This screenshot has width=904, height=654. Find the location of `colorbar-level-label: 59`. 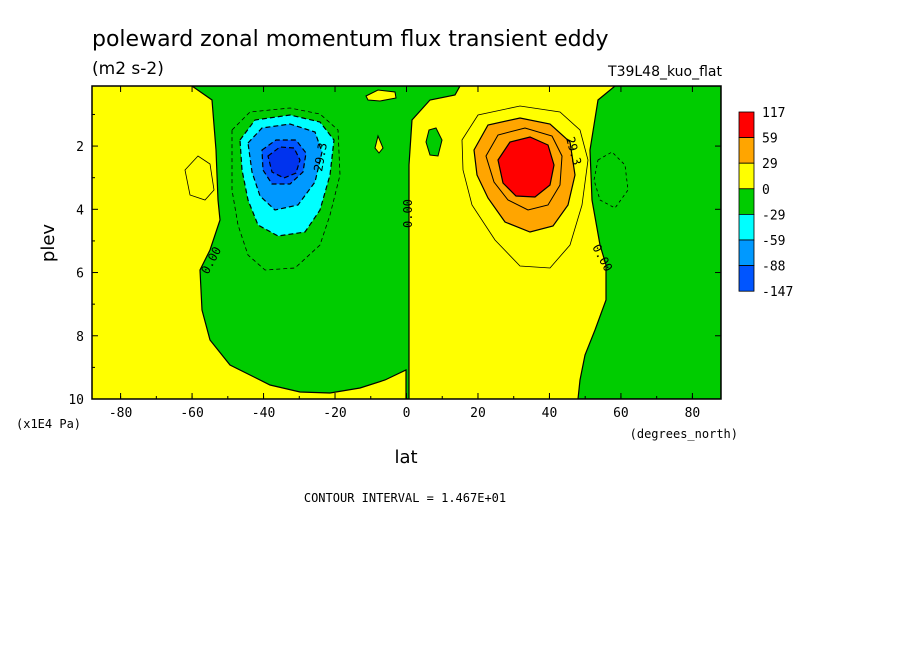

colorbar-level-label: 59 is located at coordinates (770, 139).